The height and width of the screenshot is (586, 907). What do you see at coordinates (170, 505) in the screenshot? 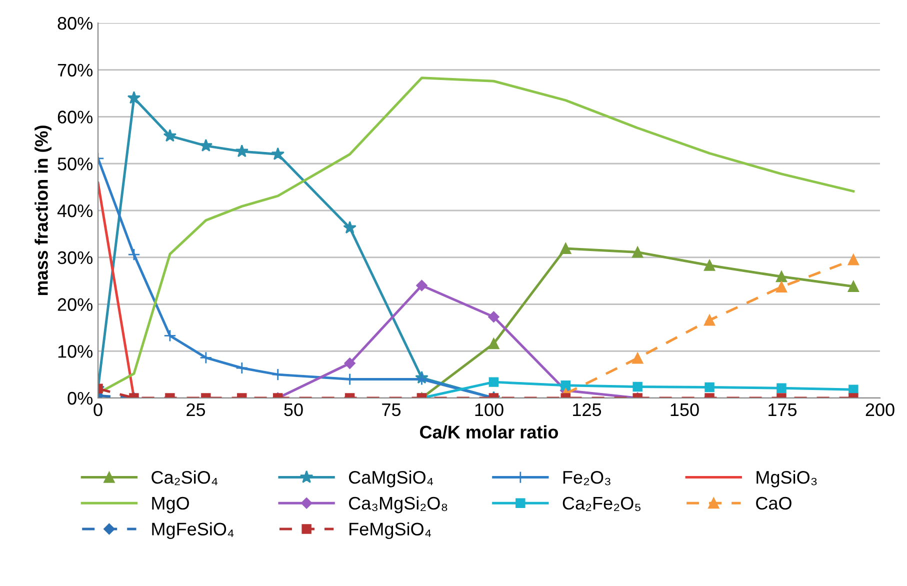
I see `legend-label: MgO` at bounding box center [170, 505].